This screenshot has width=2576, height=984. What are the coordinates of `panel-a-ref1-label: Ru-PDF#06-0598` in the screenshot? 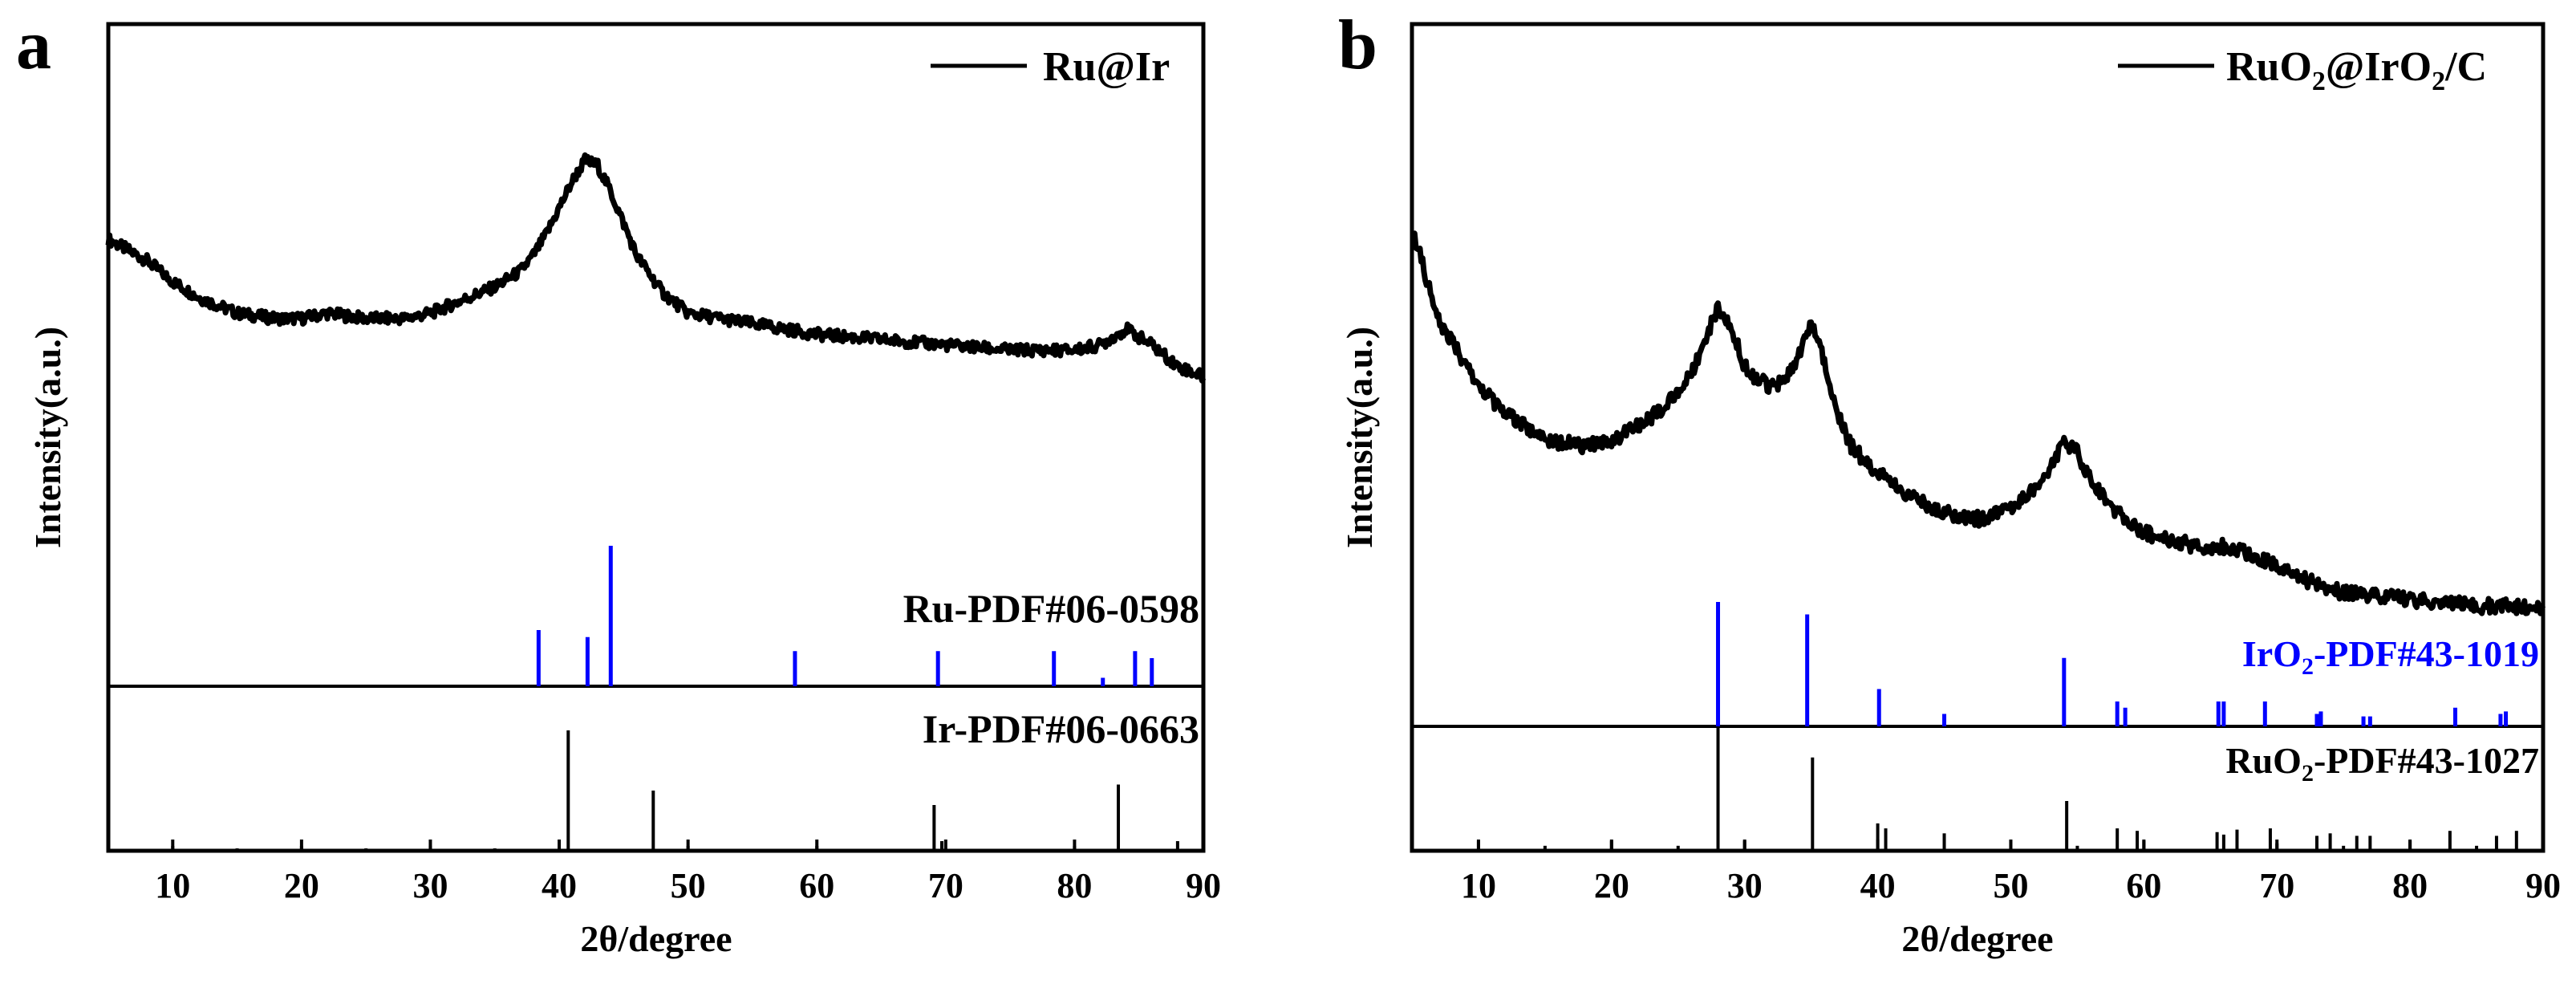 It's located at (1051, 608).